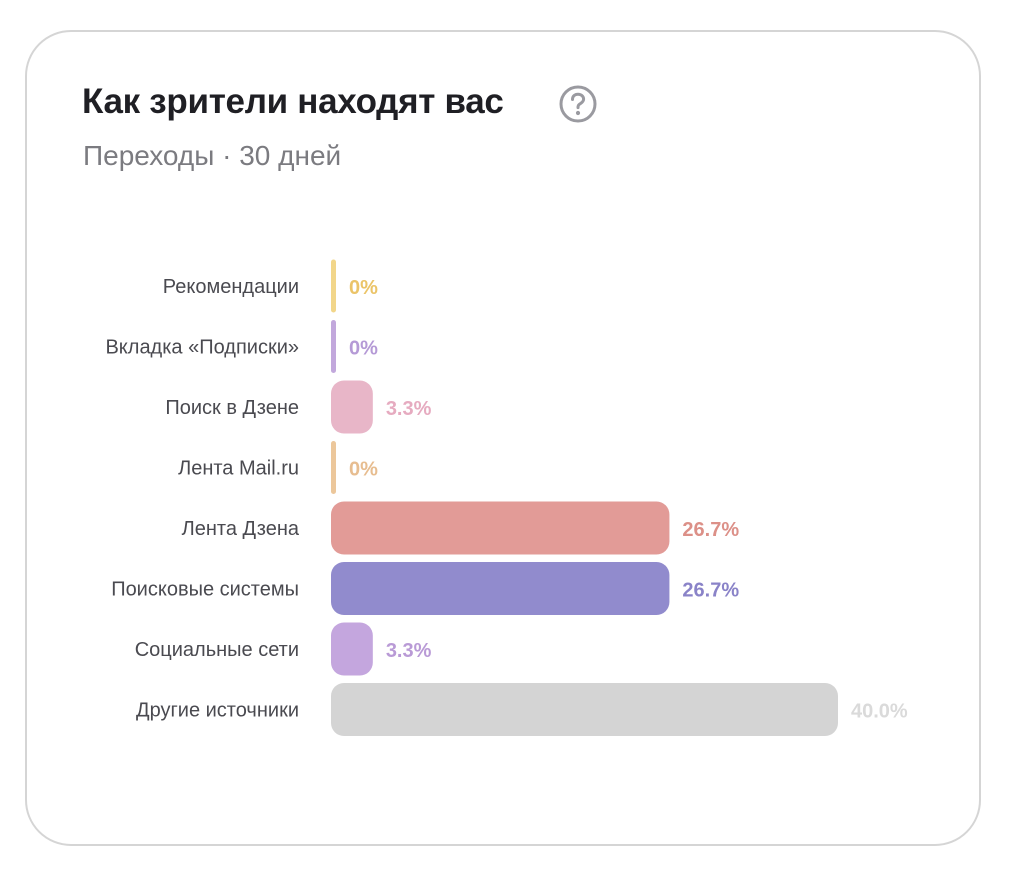 Image resolution: width=1011 pixels, height=882 pixels. I want to click on bar-row: Поиск в Дзене 3.3%, so click(298, 407).